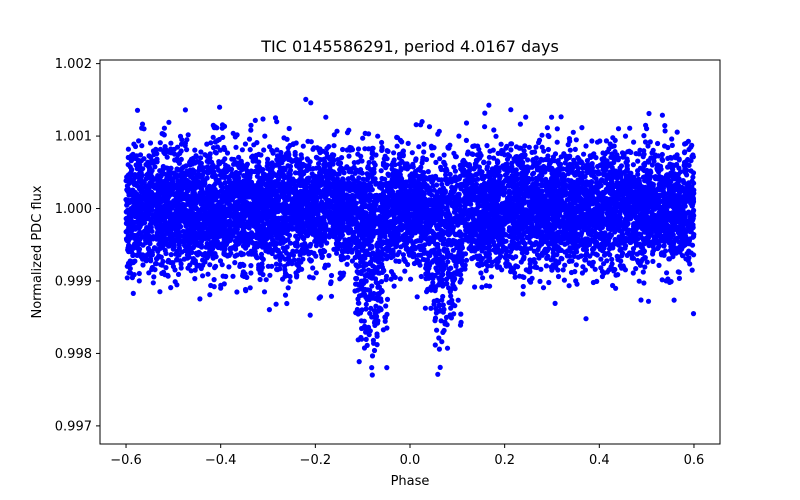 The height and width of the screenshot is (500, 800). I want to click on chart-title: TIC 0145586291, period 4.0167 days, so click(409, 46).